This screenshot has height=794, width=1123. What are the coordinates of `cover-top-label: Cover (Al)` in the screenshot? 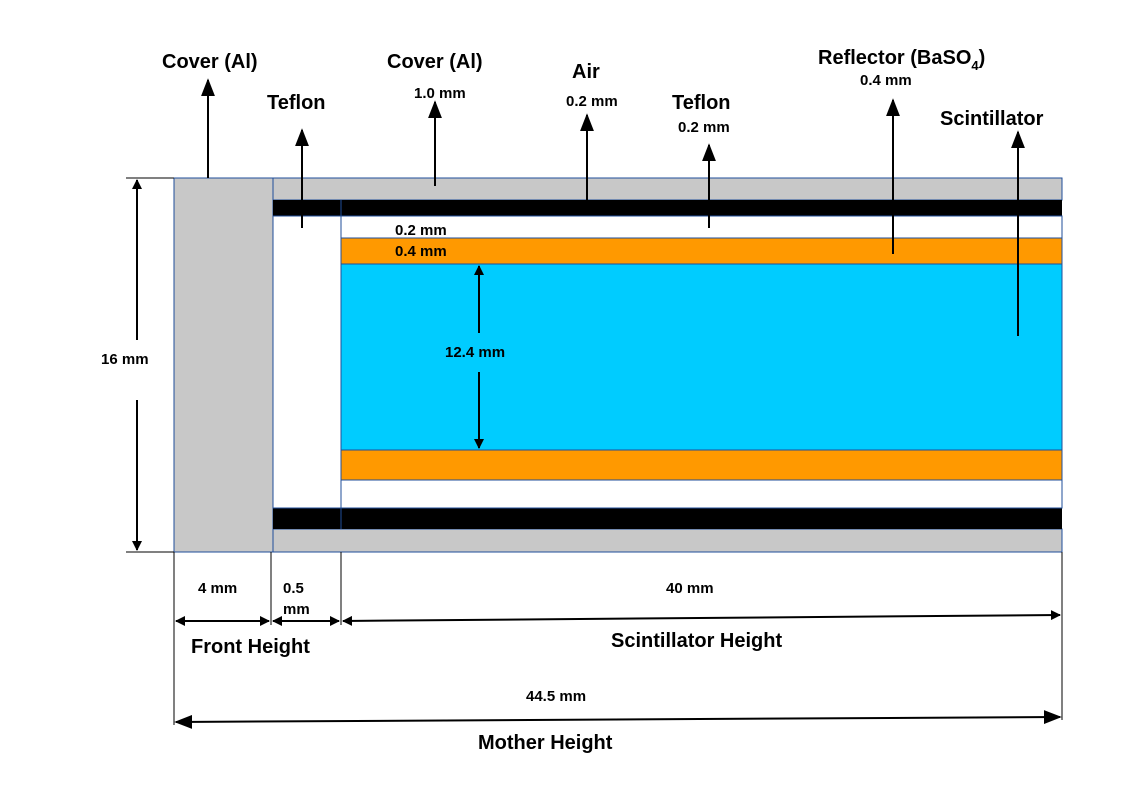 It's located at (435, 62).